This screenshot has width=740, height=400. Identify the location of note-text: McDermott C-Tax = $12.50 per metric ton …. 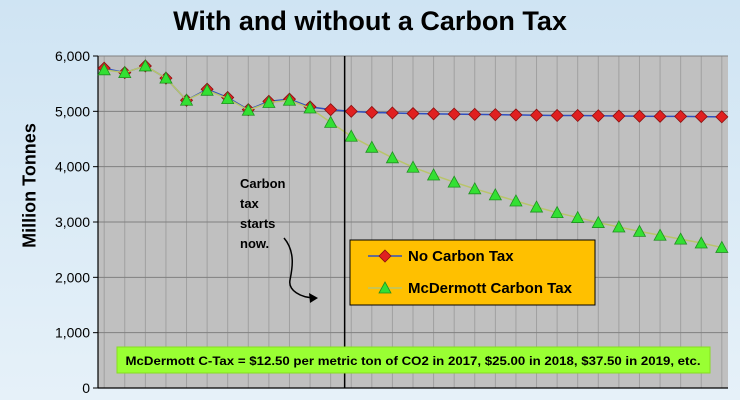
(413, 362).